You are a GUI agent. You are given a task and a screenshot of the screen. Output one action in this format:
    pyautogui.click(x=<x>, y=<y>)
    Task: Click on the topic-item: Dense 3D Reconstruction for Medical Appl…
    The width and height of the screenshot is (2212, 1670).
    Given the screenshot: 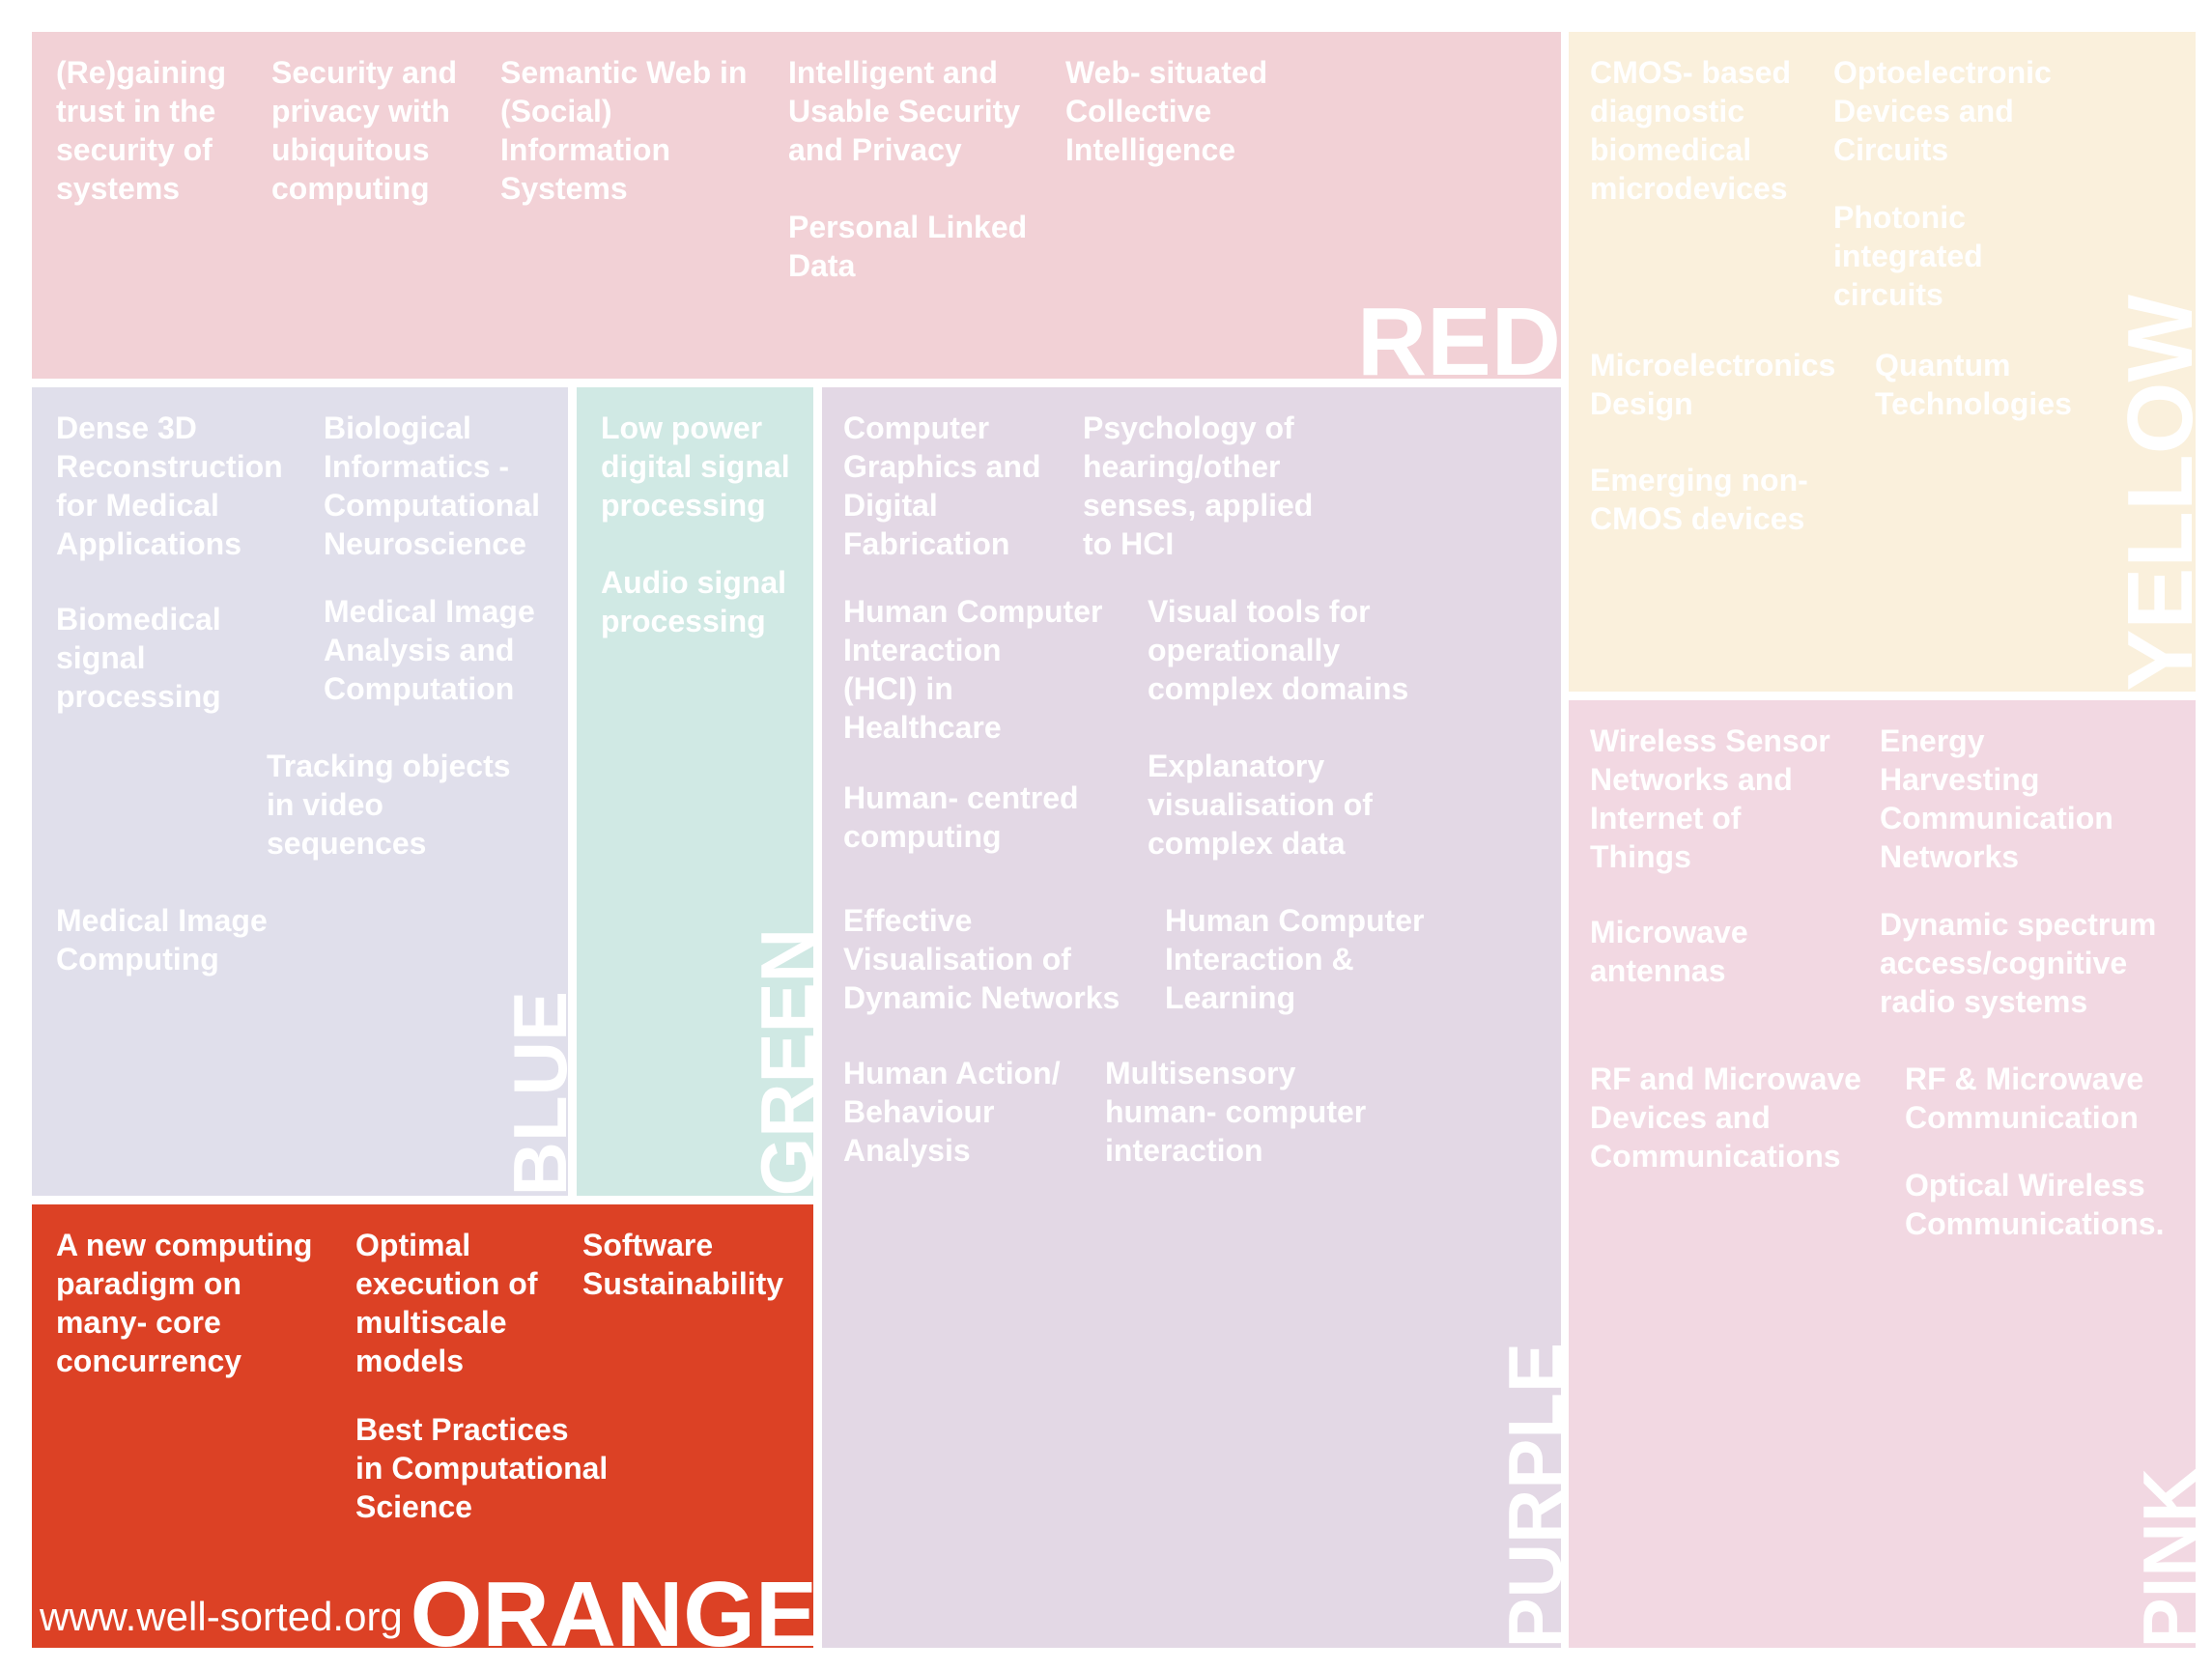 What is the action you would take?
    pyautogui.click(x=169, y=485)
    